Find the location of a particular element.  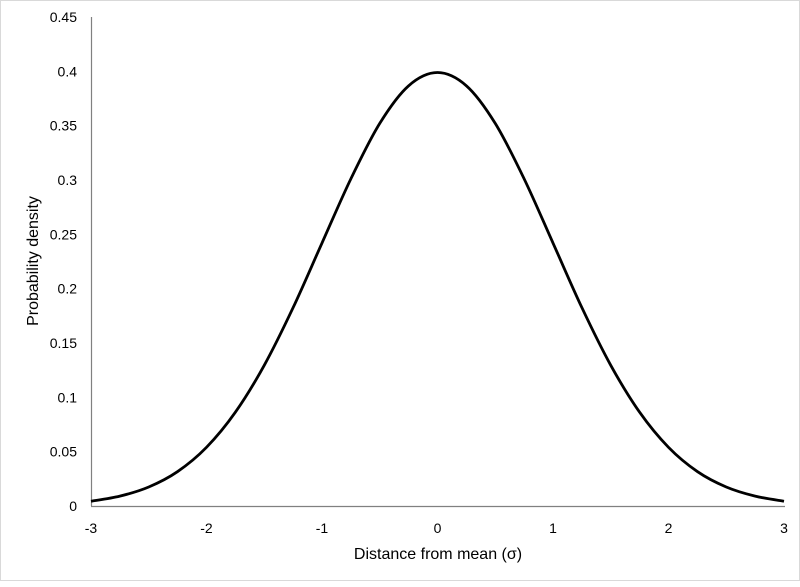

x-axis-label: Distance from mean (σ) is located at coordinates (438, 554).